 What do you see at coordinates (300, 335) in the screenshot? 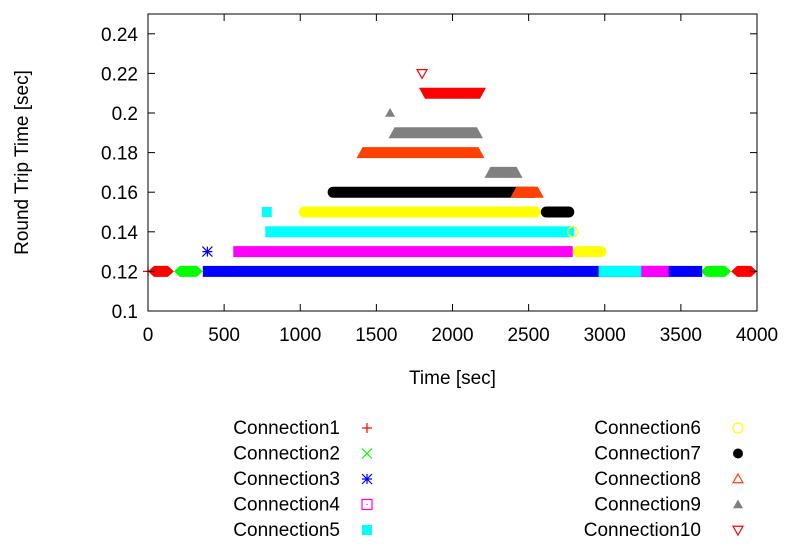
I see `x-tick-label: 1000` at bounding box center [300, 335].